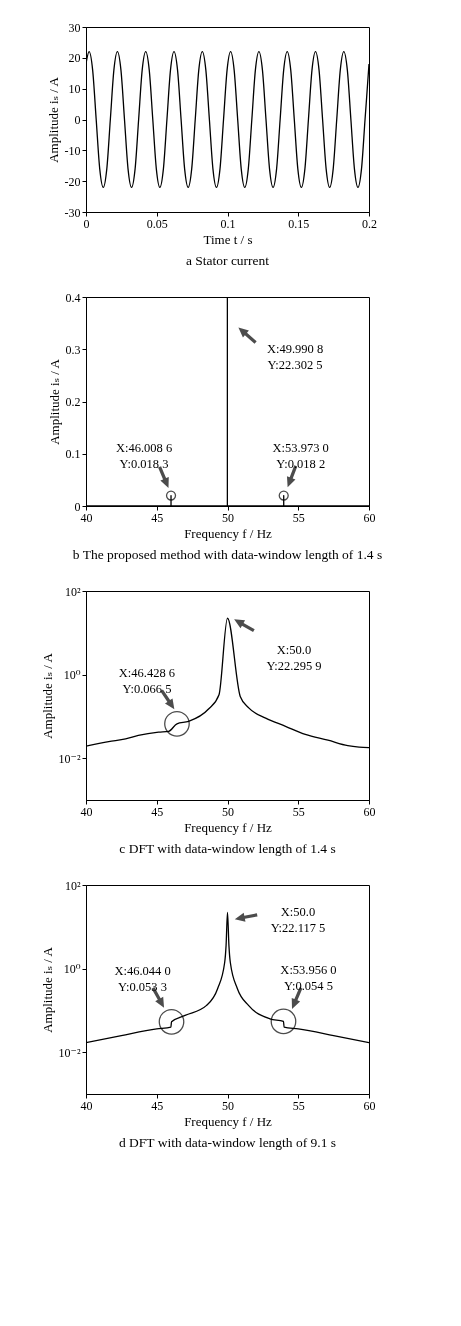 This screenshot has width=461, height=1326. I want to click on annotation: X:46.428 6 Y:0.066 5, so click(147, 680).